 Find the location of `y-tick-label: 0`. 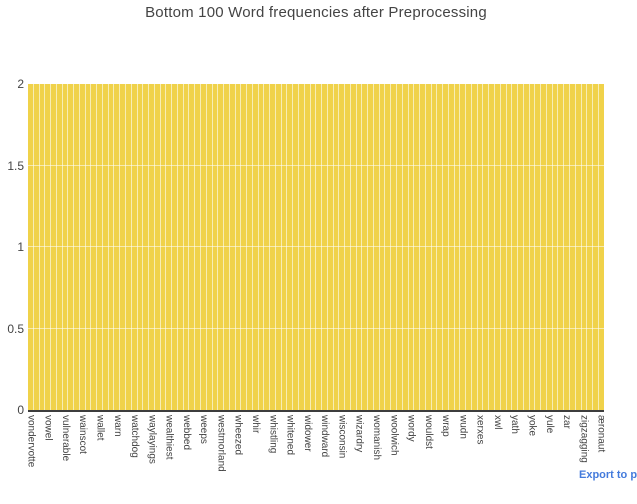

y-tick-label: 0 is located at coordinates (20, 410).